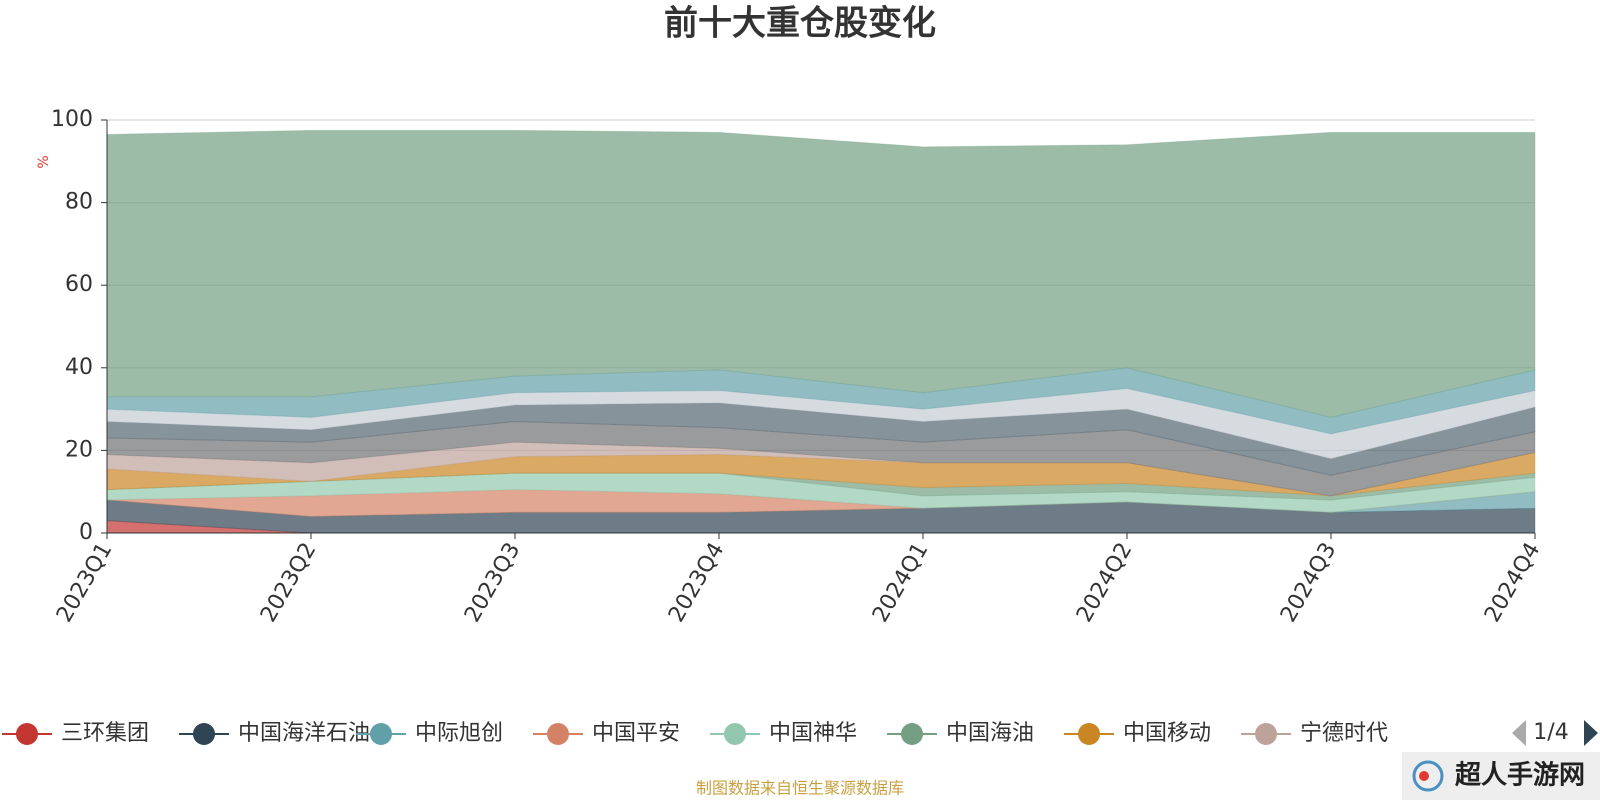  I want to click on legend-item: 中国神华, so click(783, 733).